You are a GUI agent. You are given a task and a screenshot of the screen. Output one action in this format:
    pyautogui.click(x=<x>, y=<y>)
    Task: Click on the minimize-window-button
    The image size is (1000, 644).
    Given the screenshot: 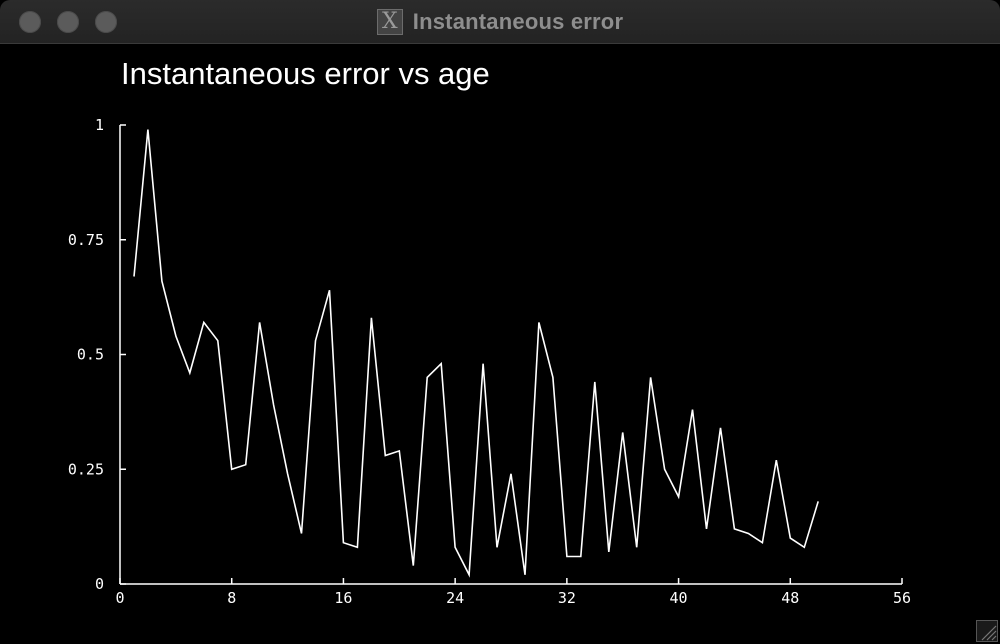 What is the action you would take?
    pyautogui.click(x=68, y=22)
    